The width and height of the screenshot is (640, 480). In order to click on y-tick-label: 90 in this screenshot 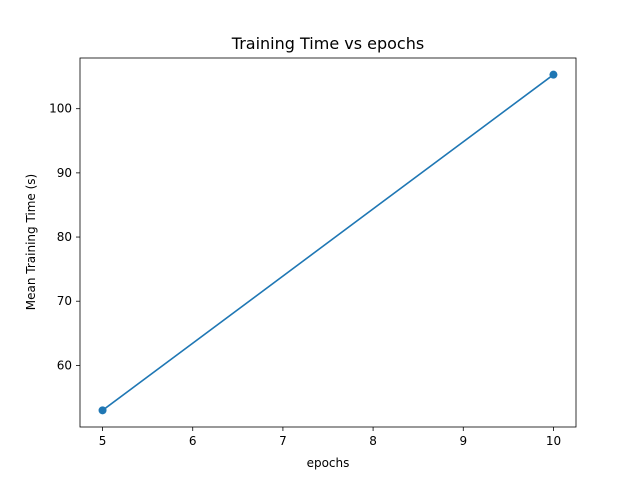, I will do `click(64, 173)`.